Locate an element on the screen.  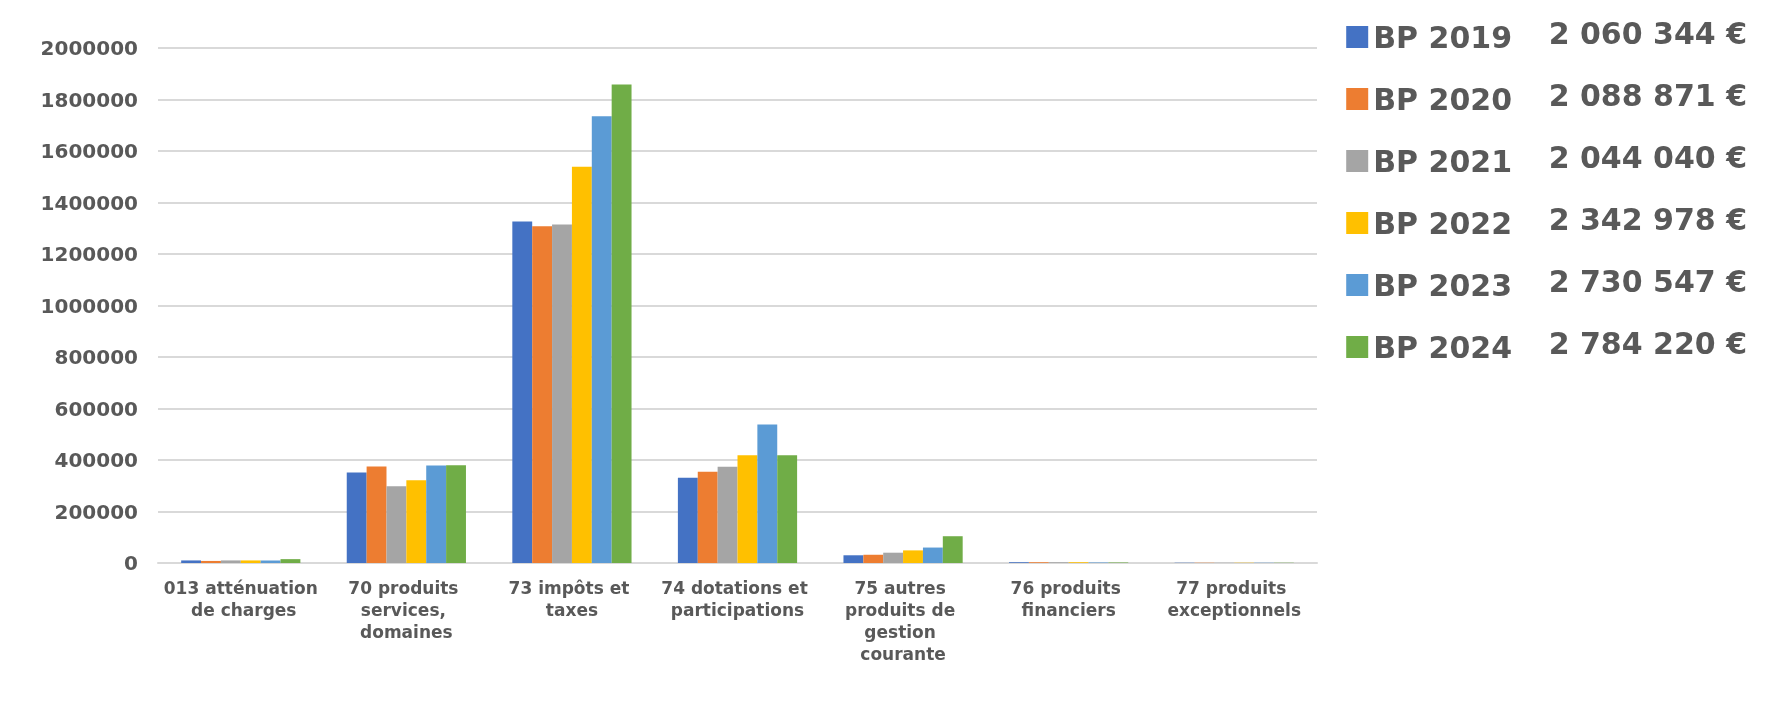
text: 2 044 040 € is located at coordinates (1647, 157).